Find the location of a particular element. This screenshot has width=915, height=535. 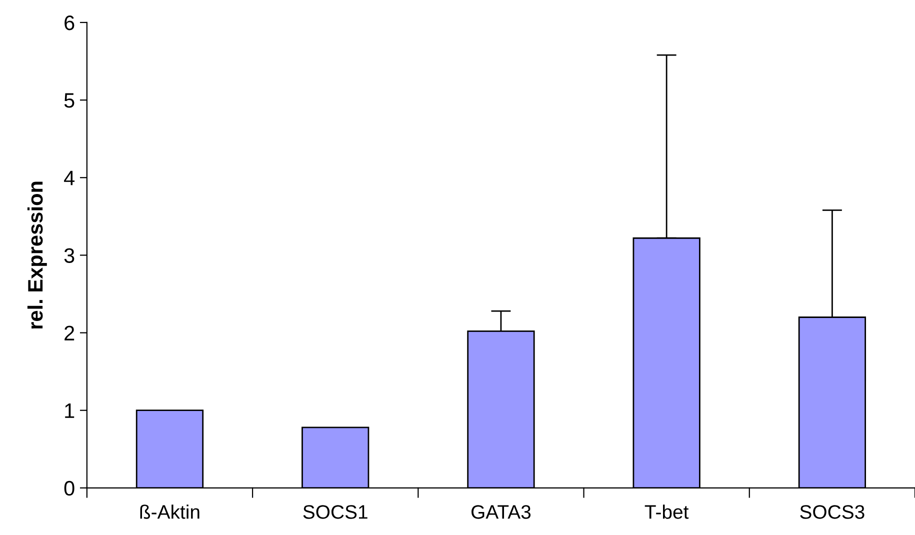

y-tick-label: 5 is located at coordinates (69, 100).